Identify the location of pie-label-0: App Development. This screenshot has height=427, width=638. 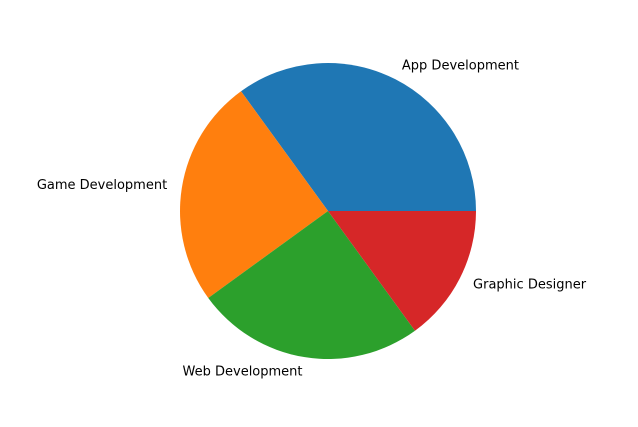
(460, 65).